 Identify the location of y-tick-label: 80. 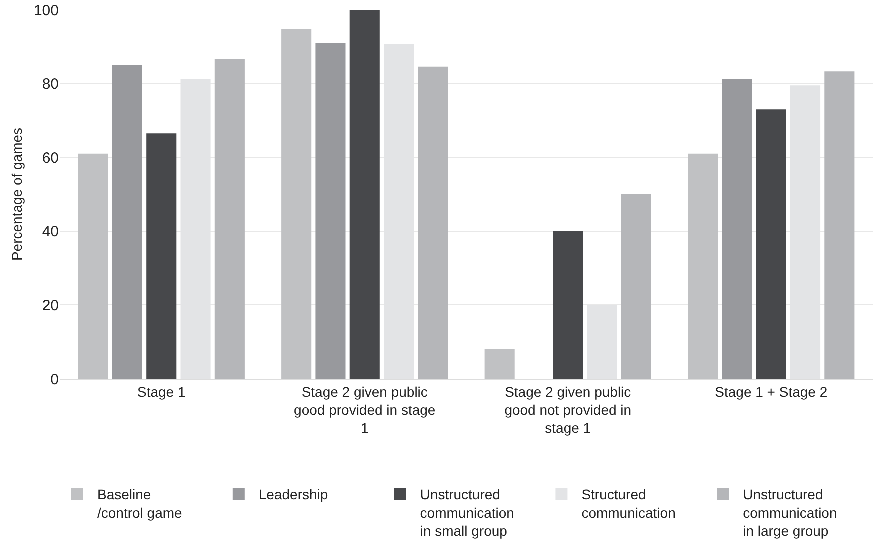
(50, 85).